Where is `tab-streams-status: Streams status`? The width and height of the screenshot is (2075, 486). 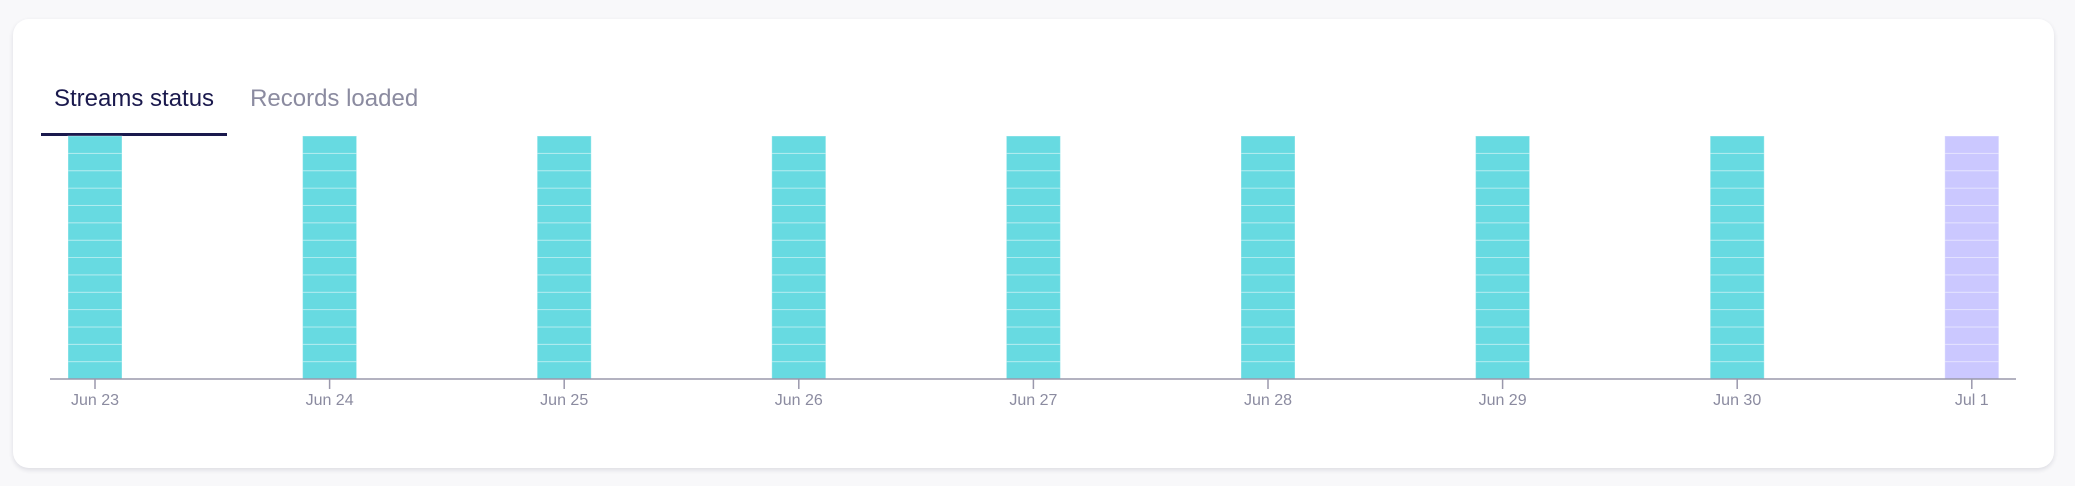 tab-streams-status: Streams status is located at coordinates (134, 106).